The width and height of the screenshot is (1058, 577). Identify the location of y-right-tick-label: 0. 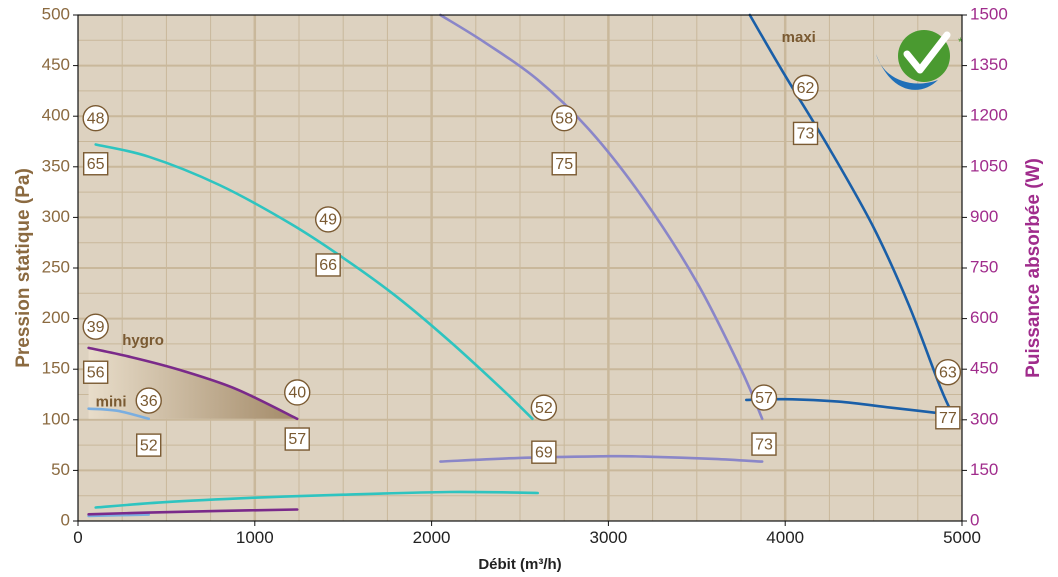
(974, 519).